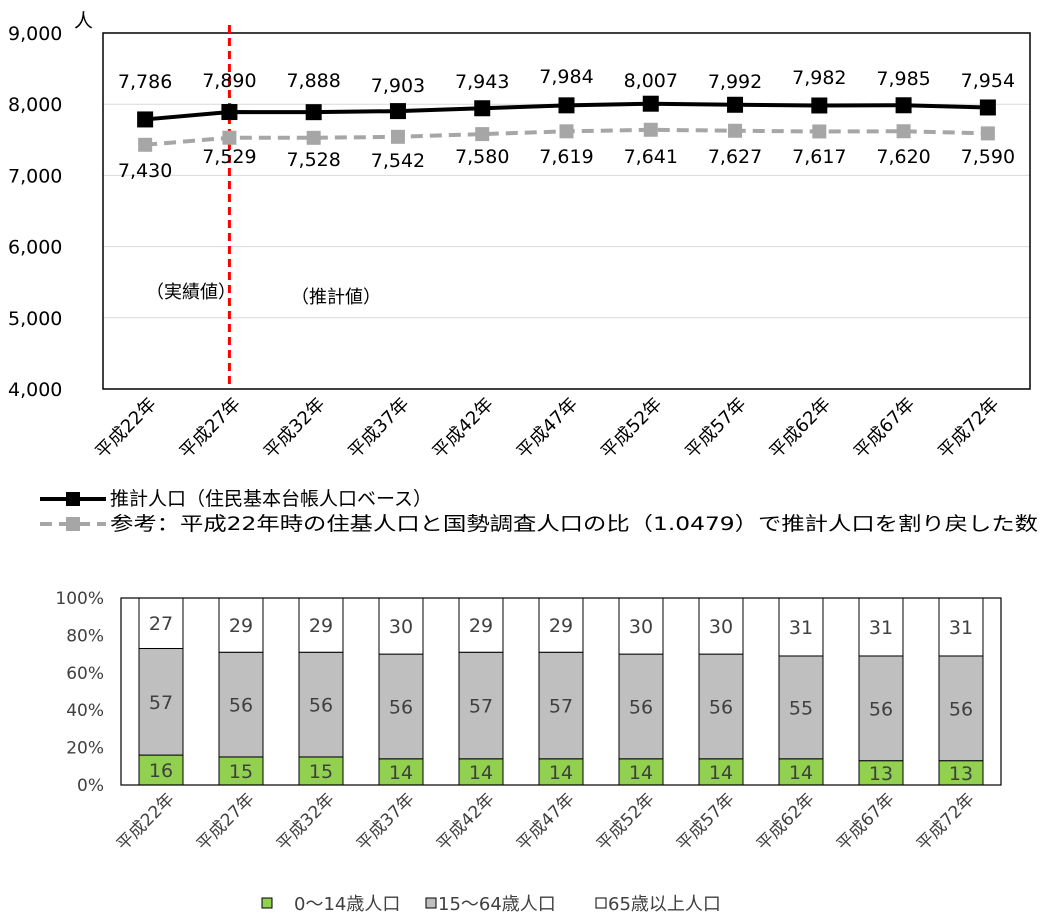 Image resolution: width=1054 pixels, height=918 pixels. What do you see at coordinates (664, 904) in the screenshot?
I see `legend-label: 65歳以上人口` at bounding box center [664, 904].